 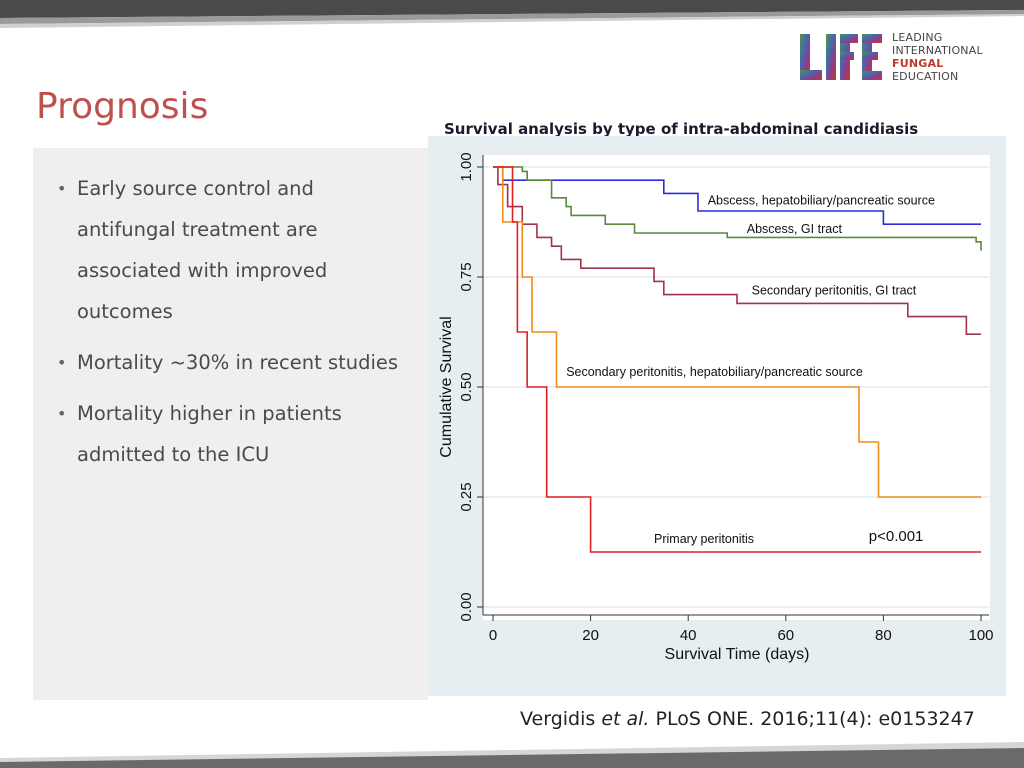 What do you see at coordinates (834, 291) in the screenshot?
I see `series-label: Secondary peritonitis, GI tract` at bounding box center [834, 291].